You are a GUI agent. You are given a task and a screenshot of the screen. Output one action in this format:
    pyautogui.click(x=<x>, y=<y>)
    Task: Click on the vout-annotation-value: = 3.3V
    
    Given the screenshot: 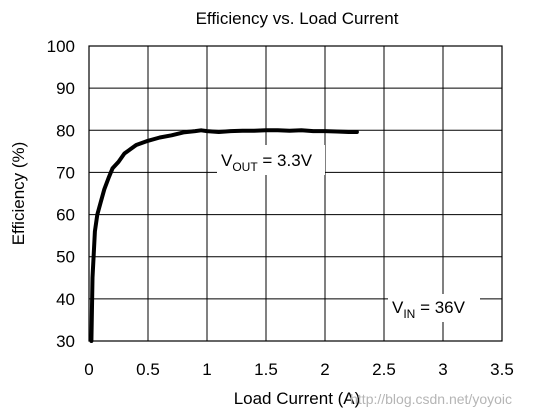 What is the action you would take?
    pyautogui.click(x=285, y=160)
    